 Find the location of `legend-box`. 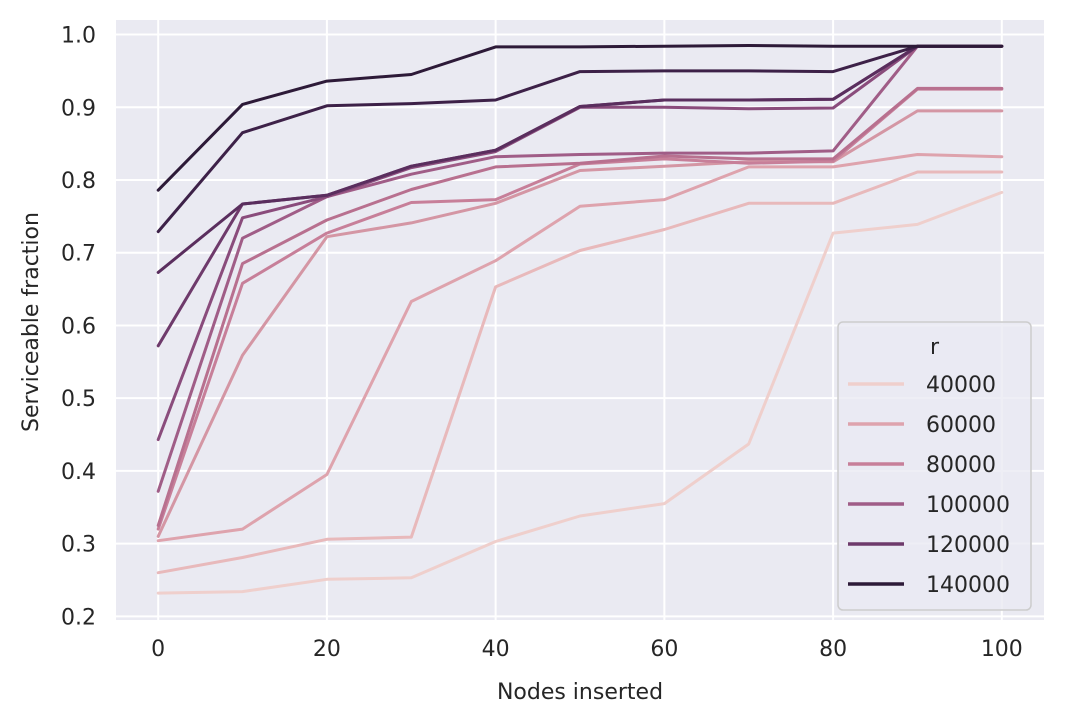

legend-box is located at coordinates (934, 466).